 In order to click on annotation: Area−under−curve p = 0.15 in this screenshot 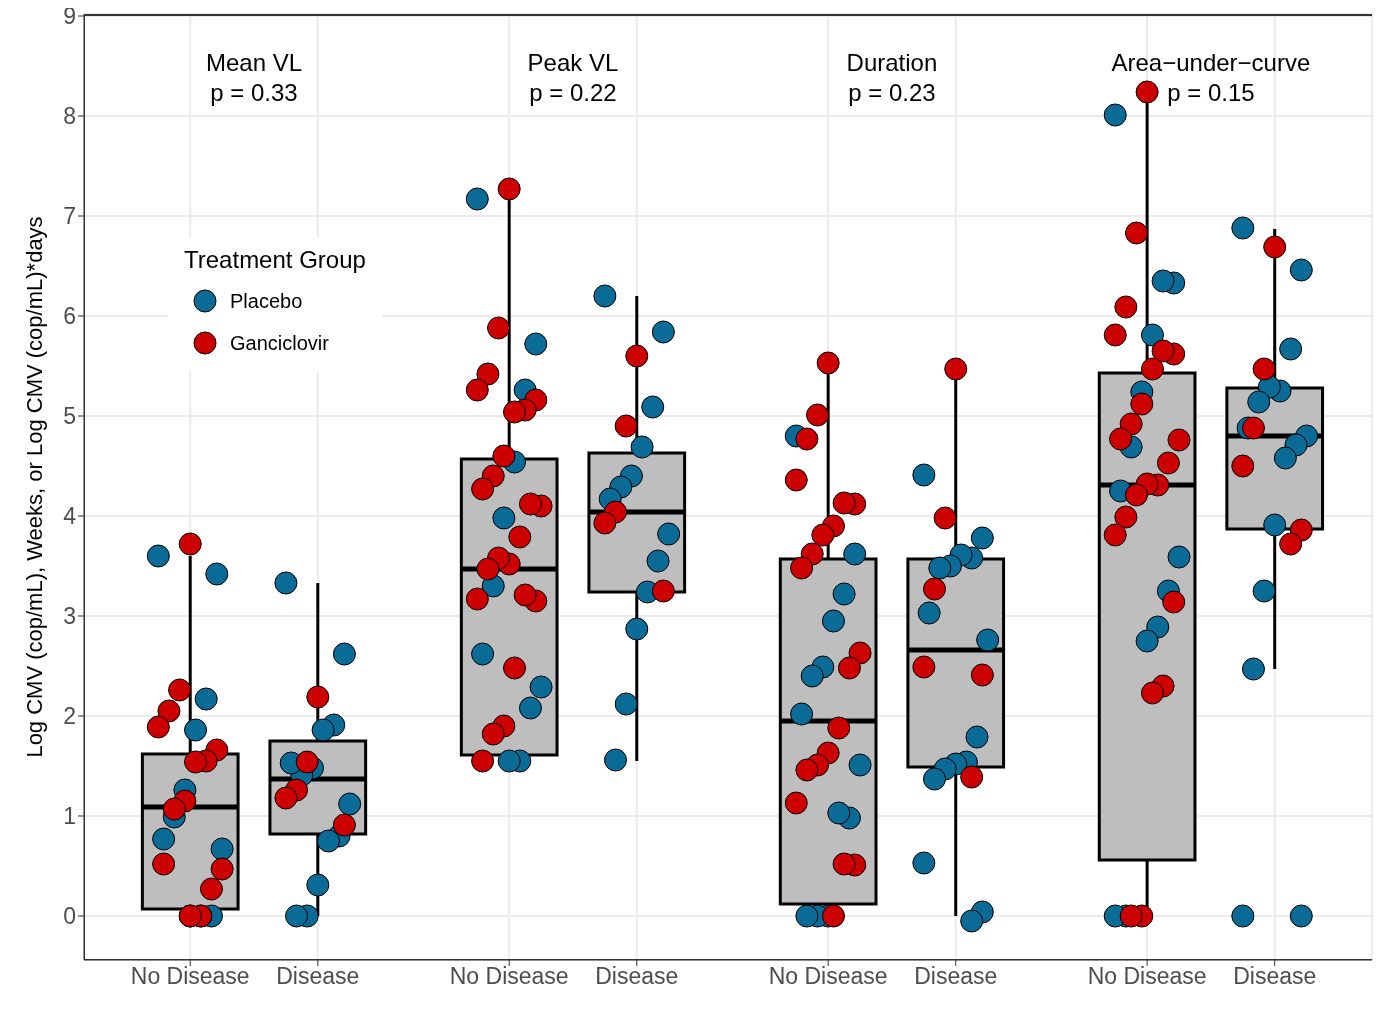, I will do `click(1211, 78)`.